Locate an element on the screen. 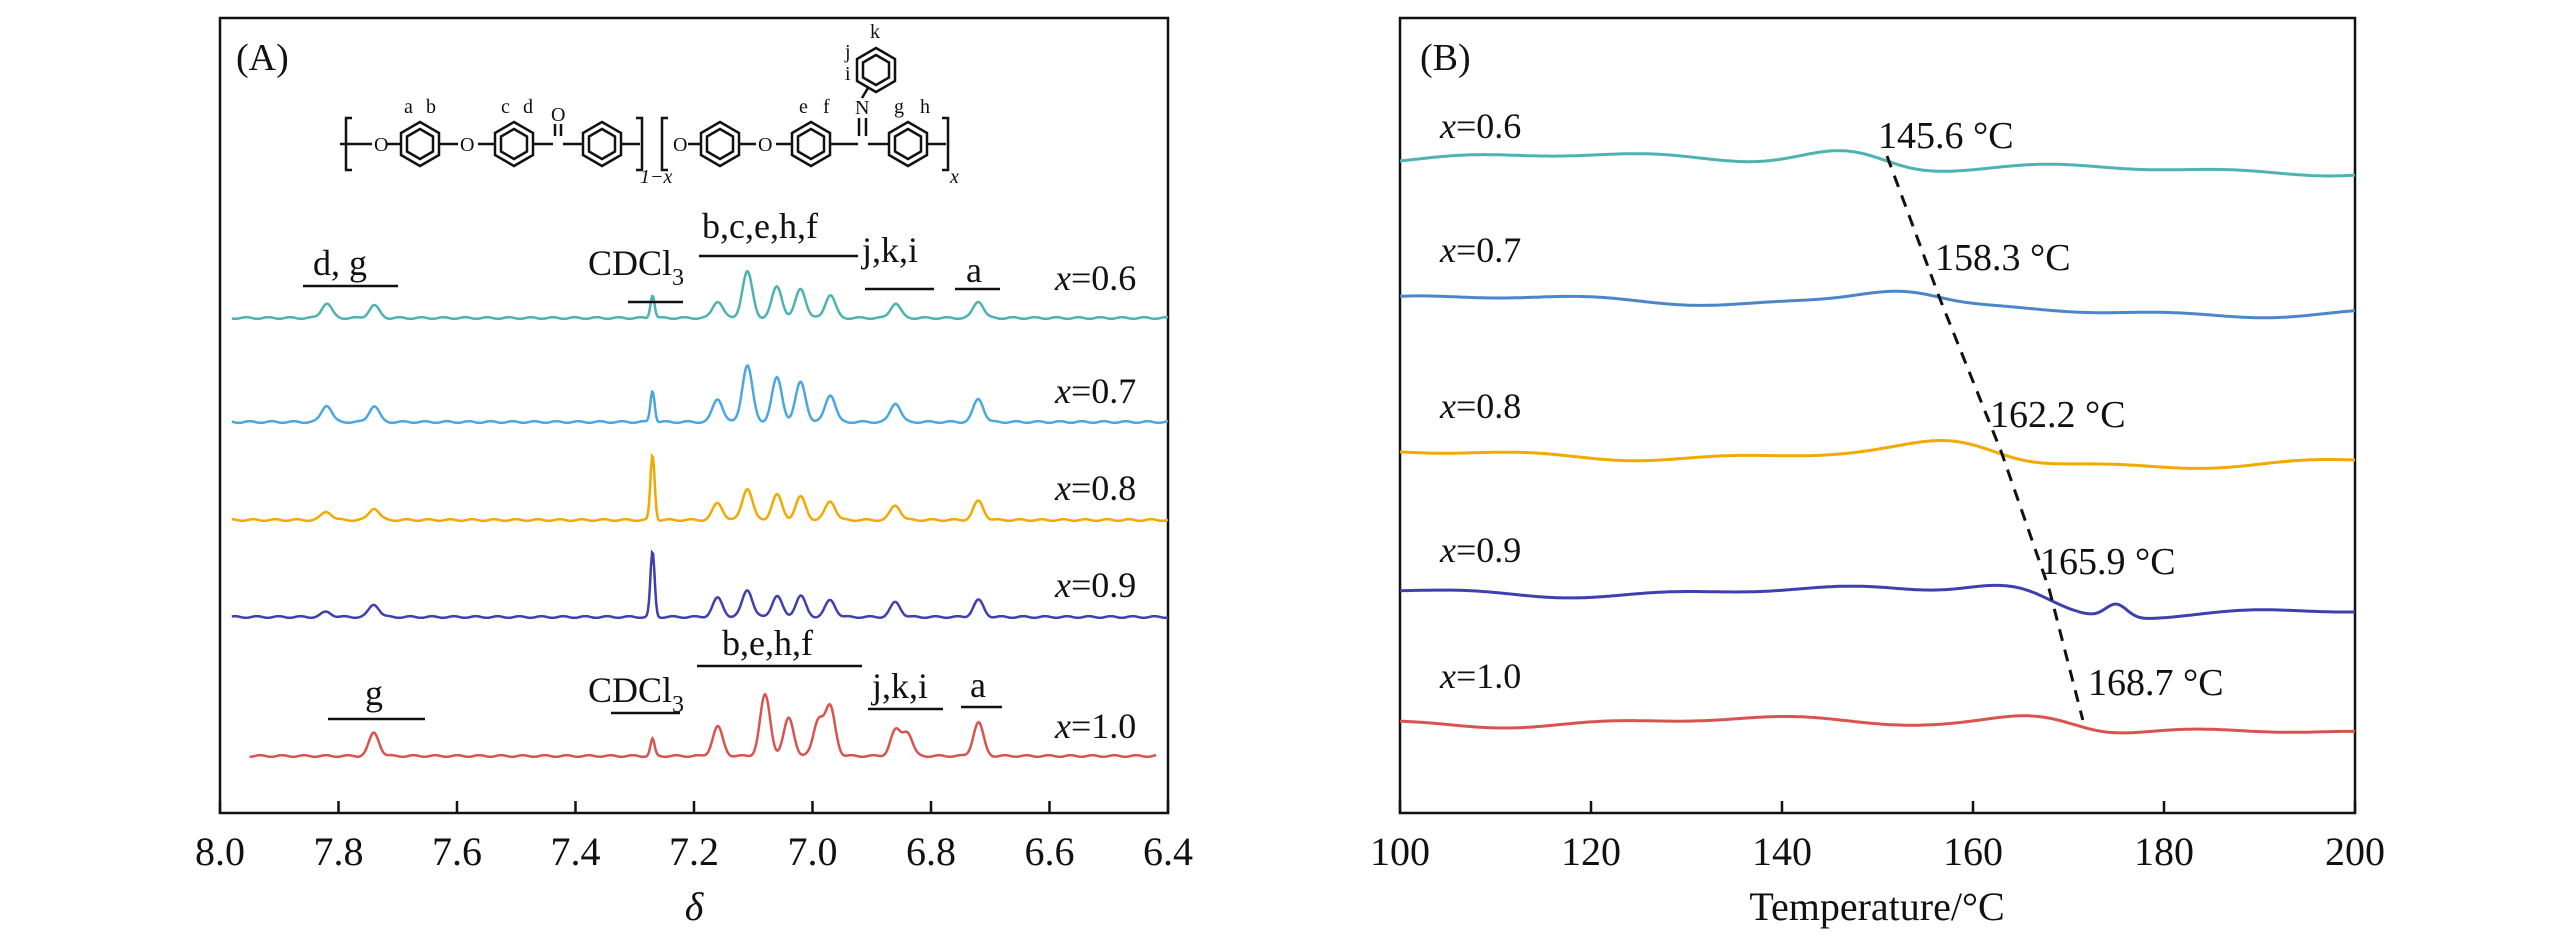 Image resolution: width=2567 pixels, height=945 pixels. structure-label-a: a is located at coordinates (408, 107).